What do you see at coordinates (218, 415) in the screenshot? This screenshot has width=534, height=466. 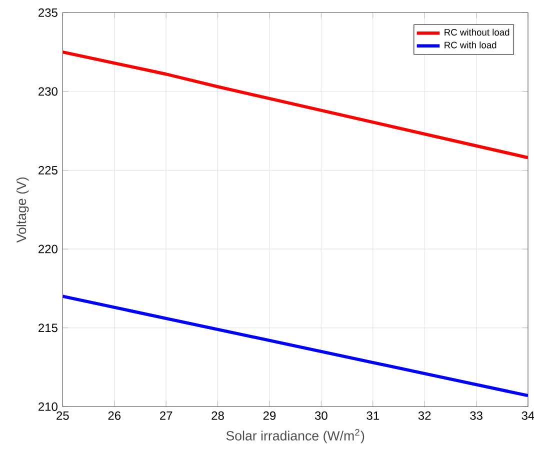 I see `x-tick-label: 28` at bounding box center [218, 415].